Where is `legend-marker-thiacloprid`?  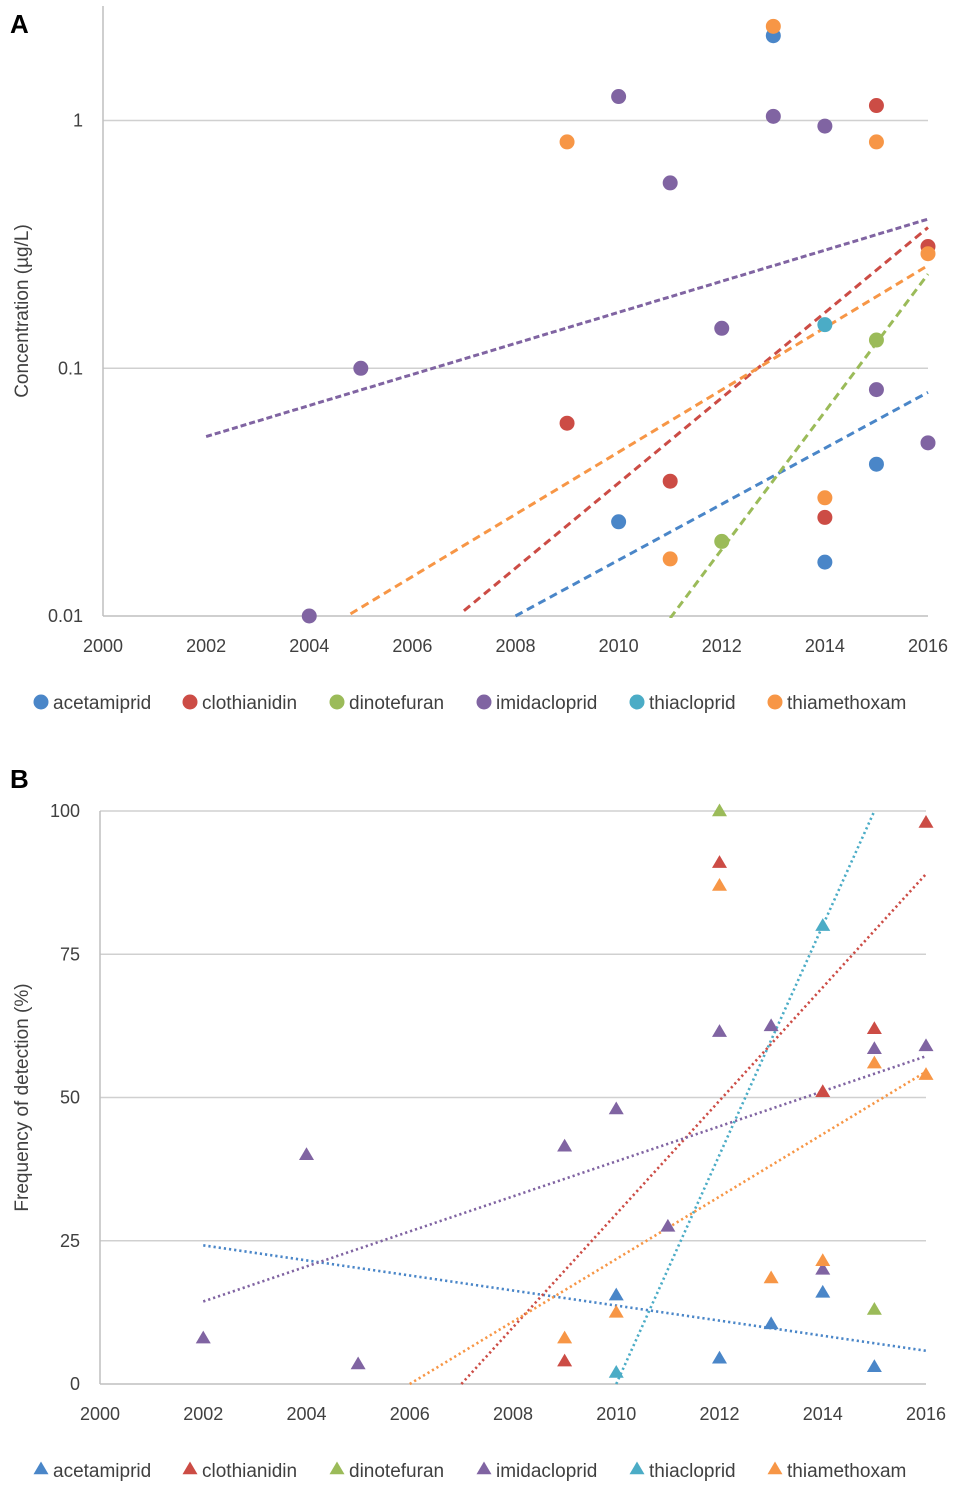
legend-marker-thiacloprid is located at coordinates (637, 702).